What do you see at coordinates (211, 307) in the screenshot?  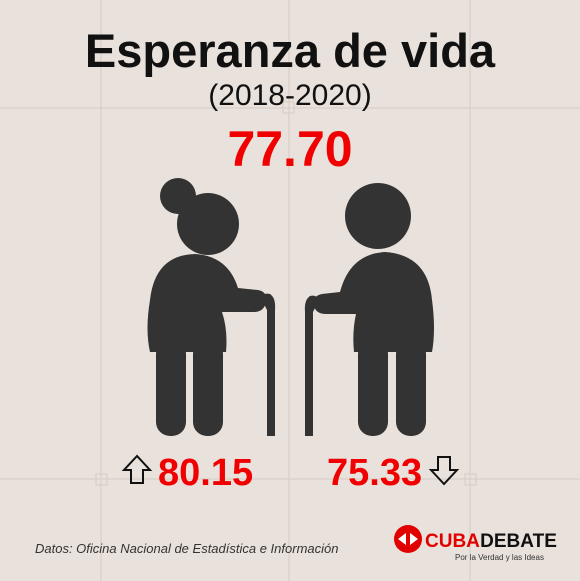 I see `woman-figure` at bounding box center [211, 307].